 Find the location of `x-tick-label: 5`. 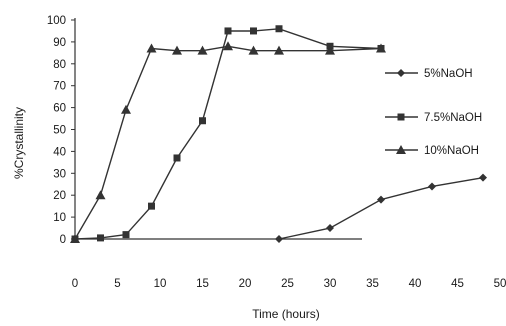

x-tick-label: 5 is located at coordinates (117, 284).